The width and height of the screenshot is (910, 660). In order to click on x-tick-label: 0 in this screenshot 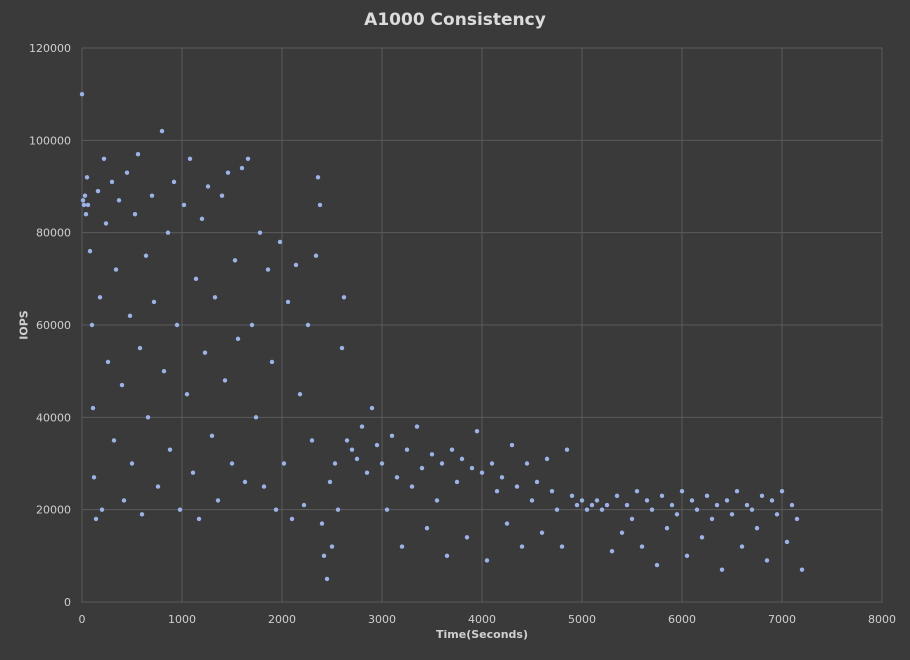, I will do `click(82, 619)`.